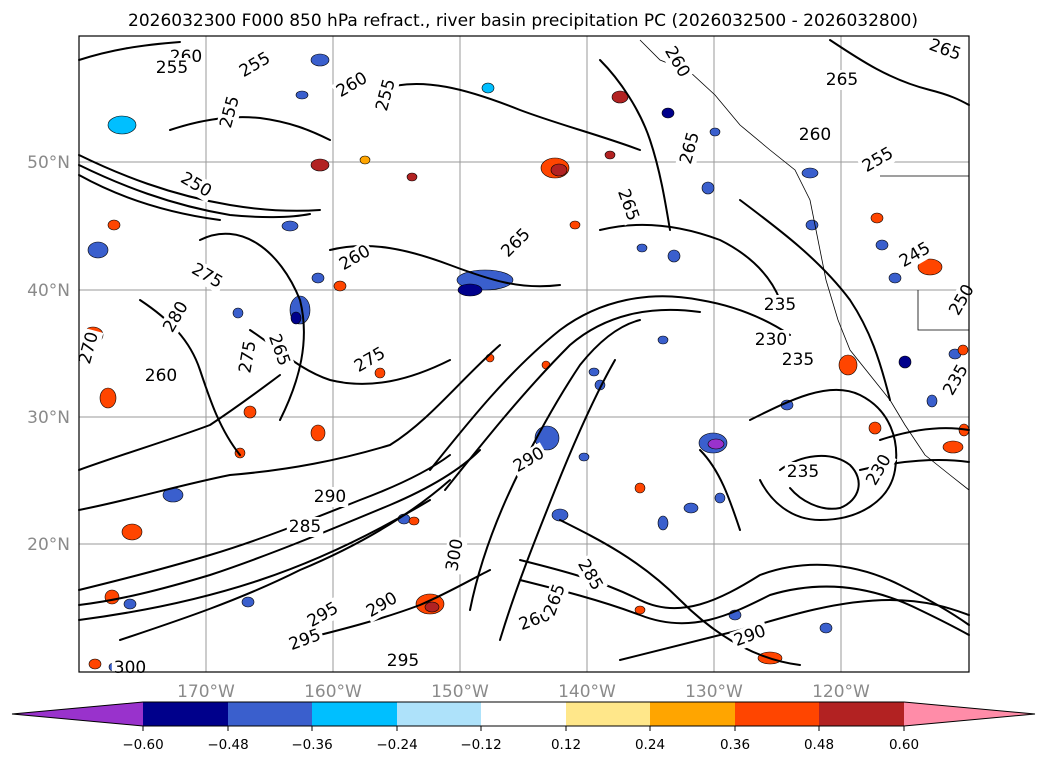 Image resolution: width=1047 pixels, height=765 pixels. Describe the element at coordinates (311, 745) in the screenshot. I see `colorbar-tick-label: −0.36` at that location.